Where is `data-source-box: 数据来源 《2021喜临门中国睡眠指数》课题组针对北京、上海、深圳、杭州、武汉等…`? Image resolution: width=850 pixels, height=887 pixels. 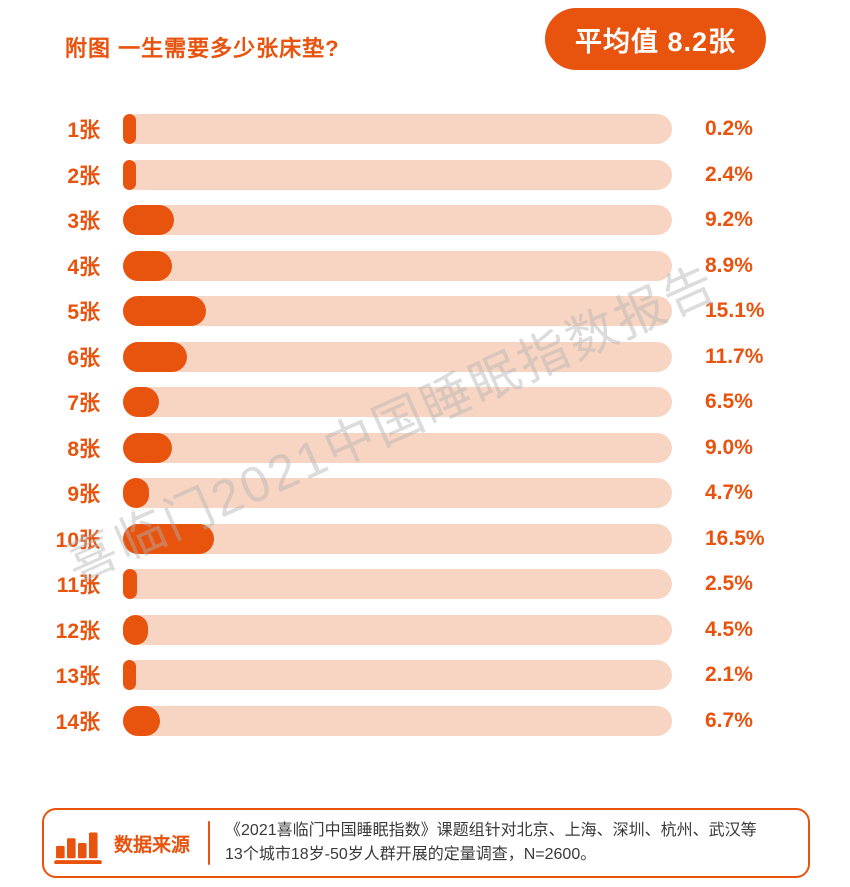
data-source-box: 数据来源 《2021喜临门中国睡眠指数》课题组针对北京、上海、深圳、杭州、武汉等… is located at coordinates (426, 843).